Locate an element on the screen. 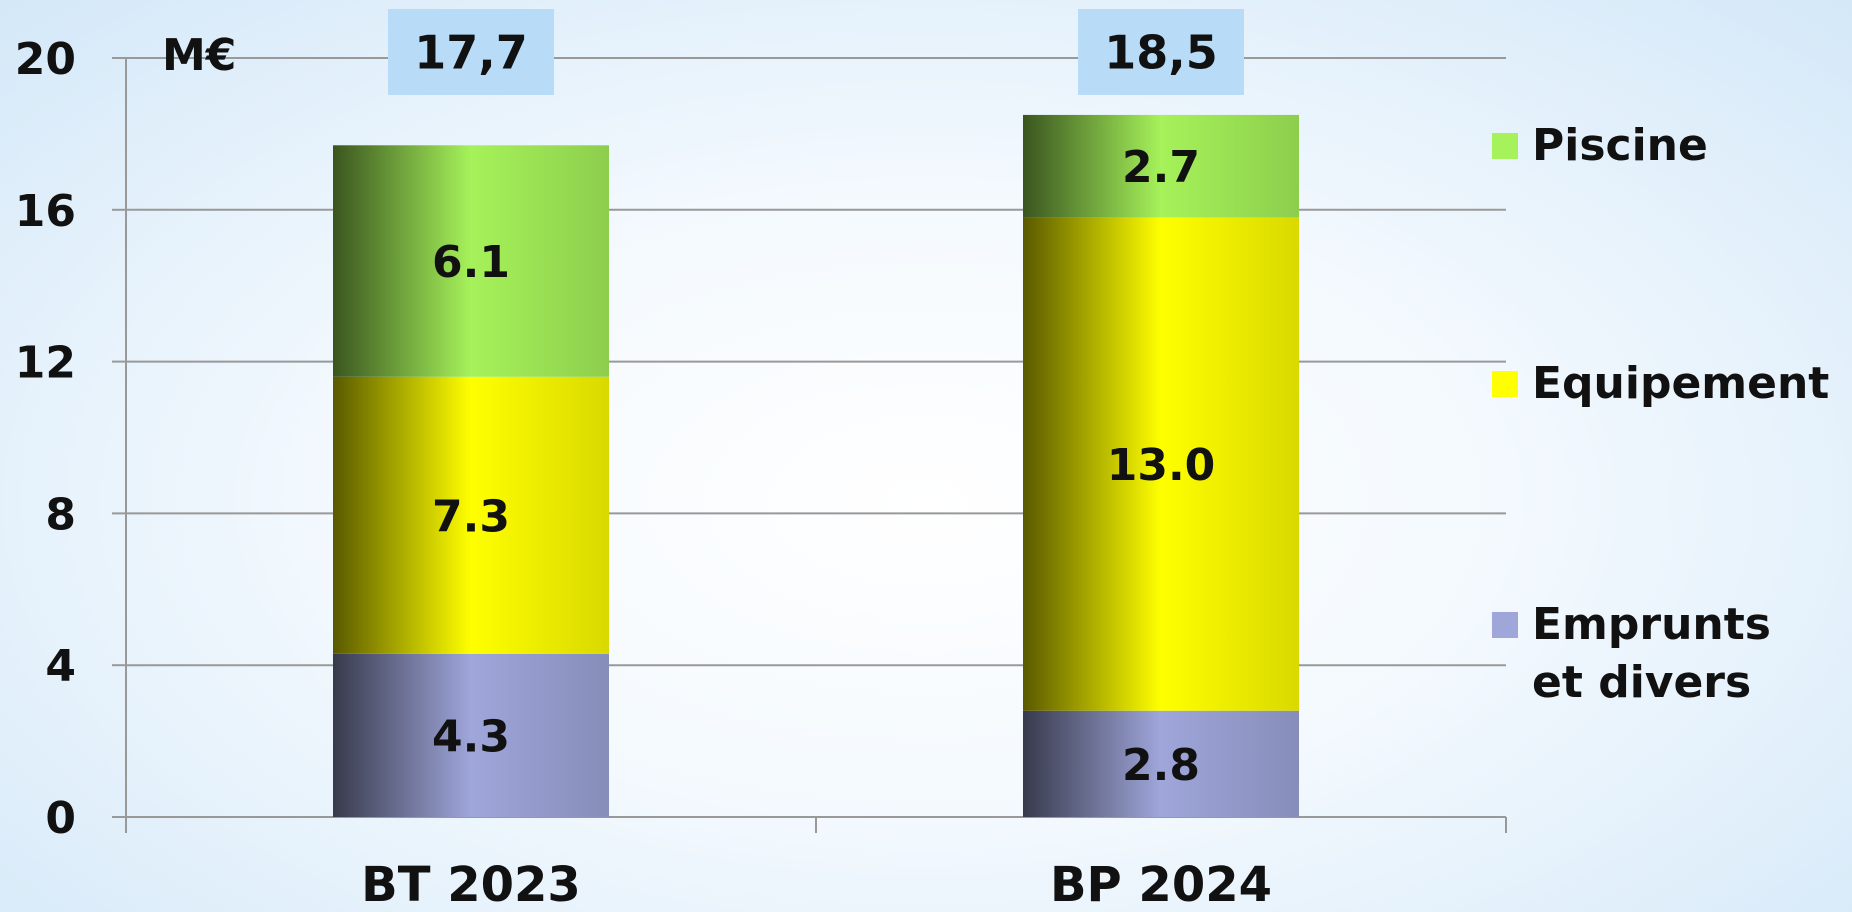  y-tick-label: 0 is located at coordinates (60, 818).